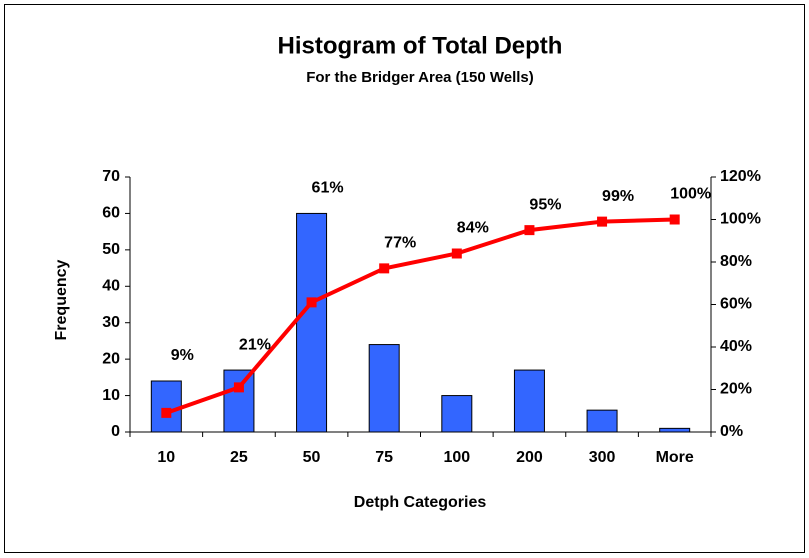 The width and height of the screenshot is (809, 558). What do you see at coordinates (618, 196) in the screenshot?
I see `data-label: 99%` at bounding box center [618, 196].